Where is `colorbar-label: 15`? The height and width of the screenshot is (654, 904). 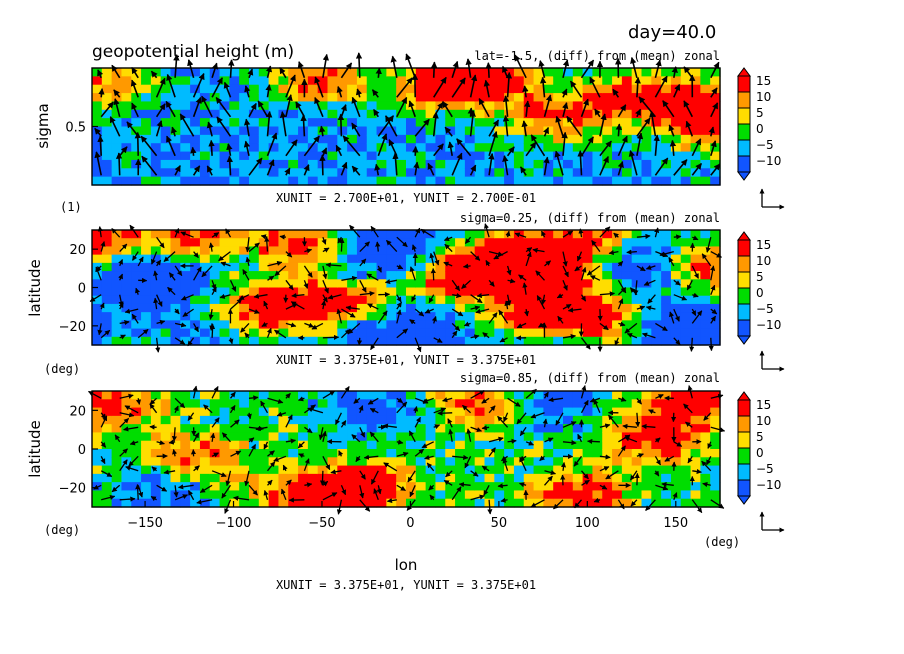
colorbar-label: 15 is located at coordinates (763, 81).